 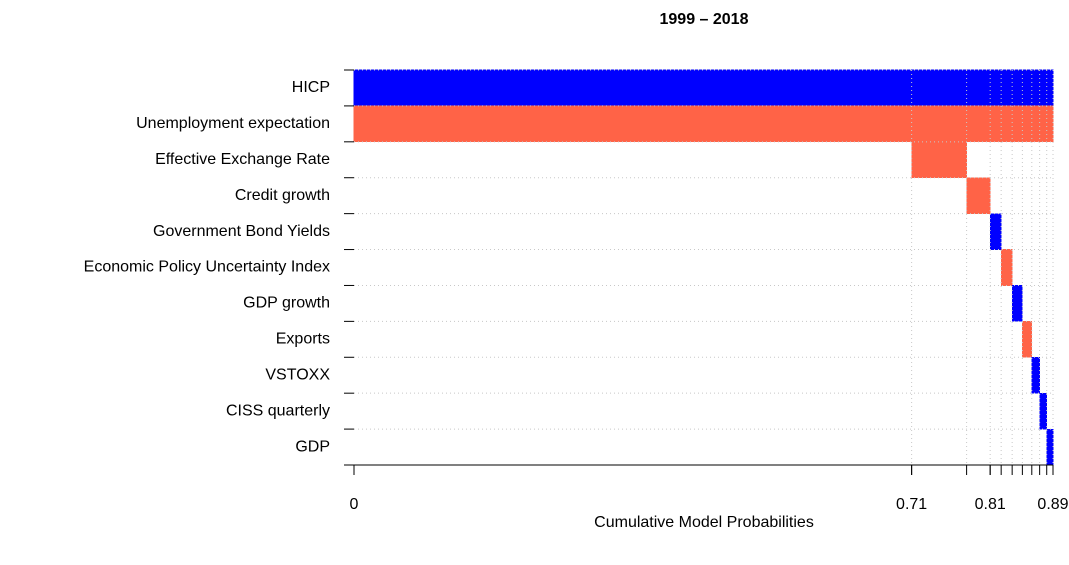 What do you see at coordinates (311, 87) in the screenshot?
I see `variable-label: HICP` at bounding box center [311, 87].